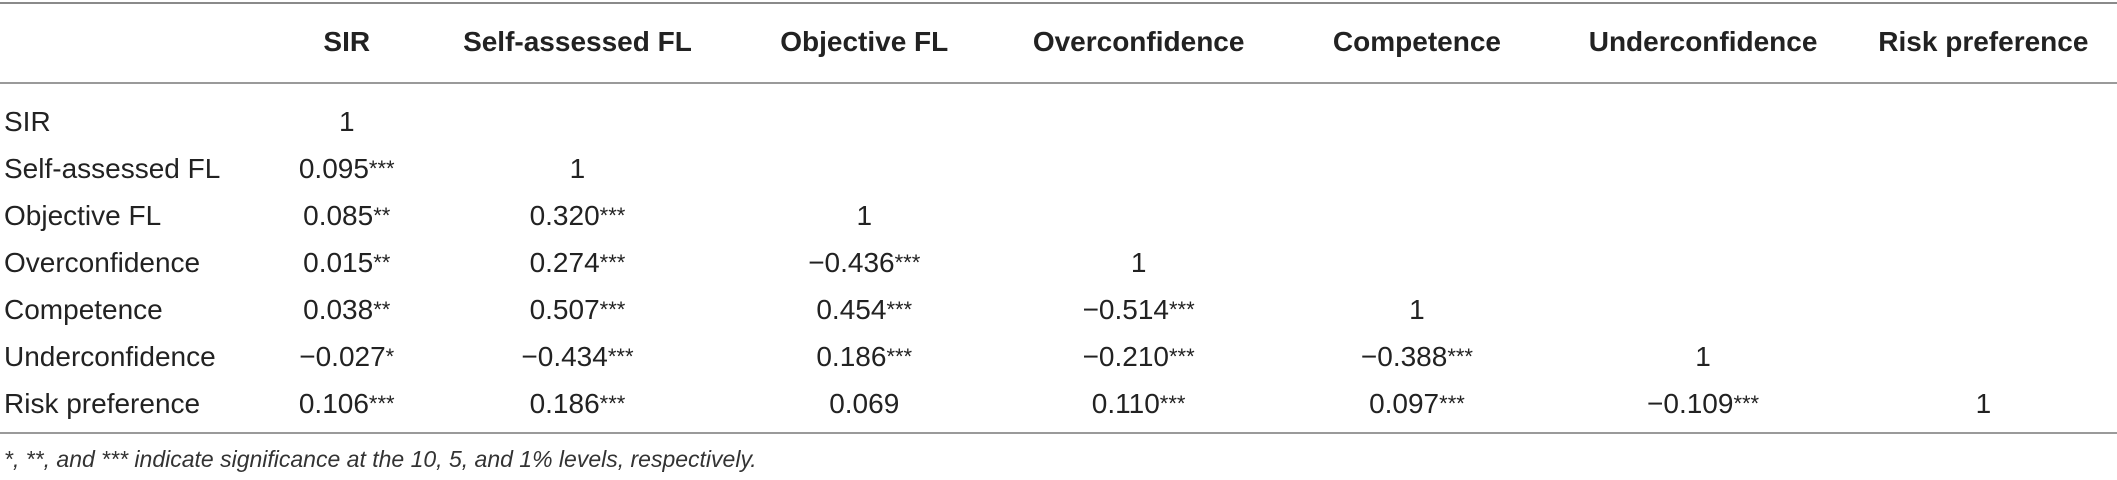 This screenshot has width=2117, height=480. I want to click on cell-value: 0.106, so click(333, 403).